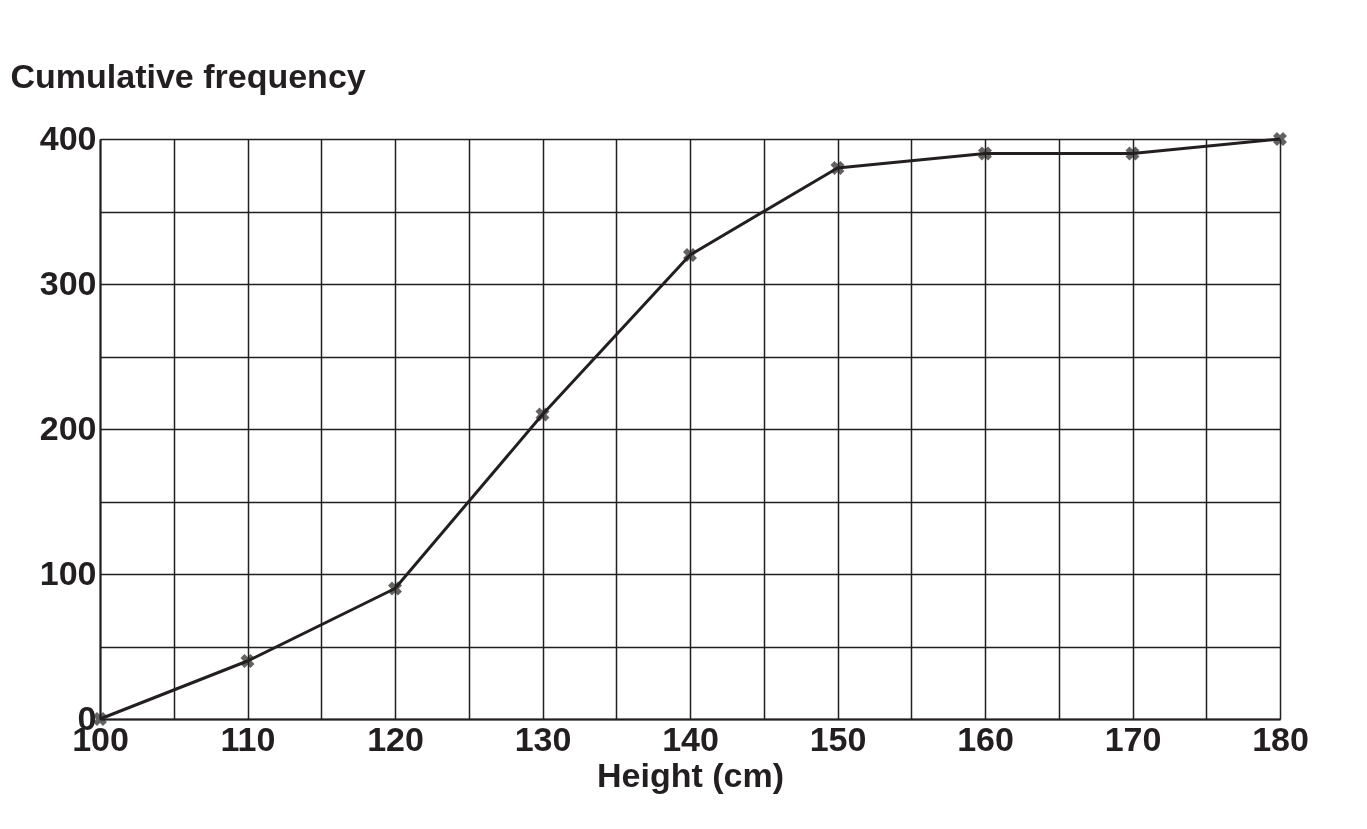 The image size is (1367, 829). Describe the element at coordinates (188, 75) in the screenshot. I see `y-axis-title: Cumulative frequency` at that location.